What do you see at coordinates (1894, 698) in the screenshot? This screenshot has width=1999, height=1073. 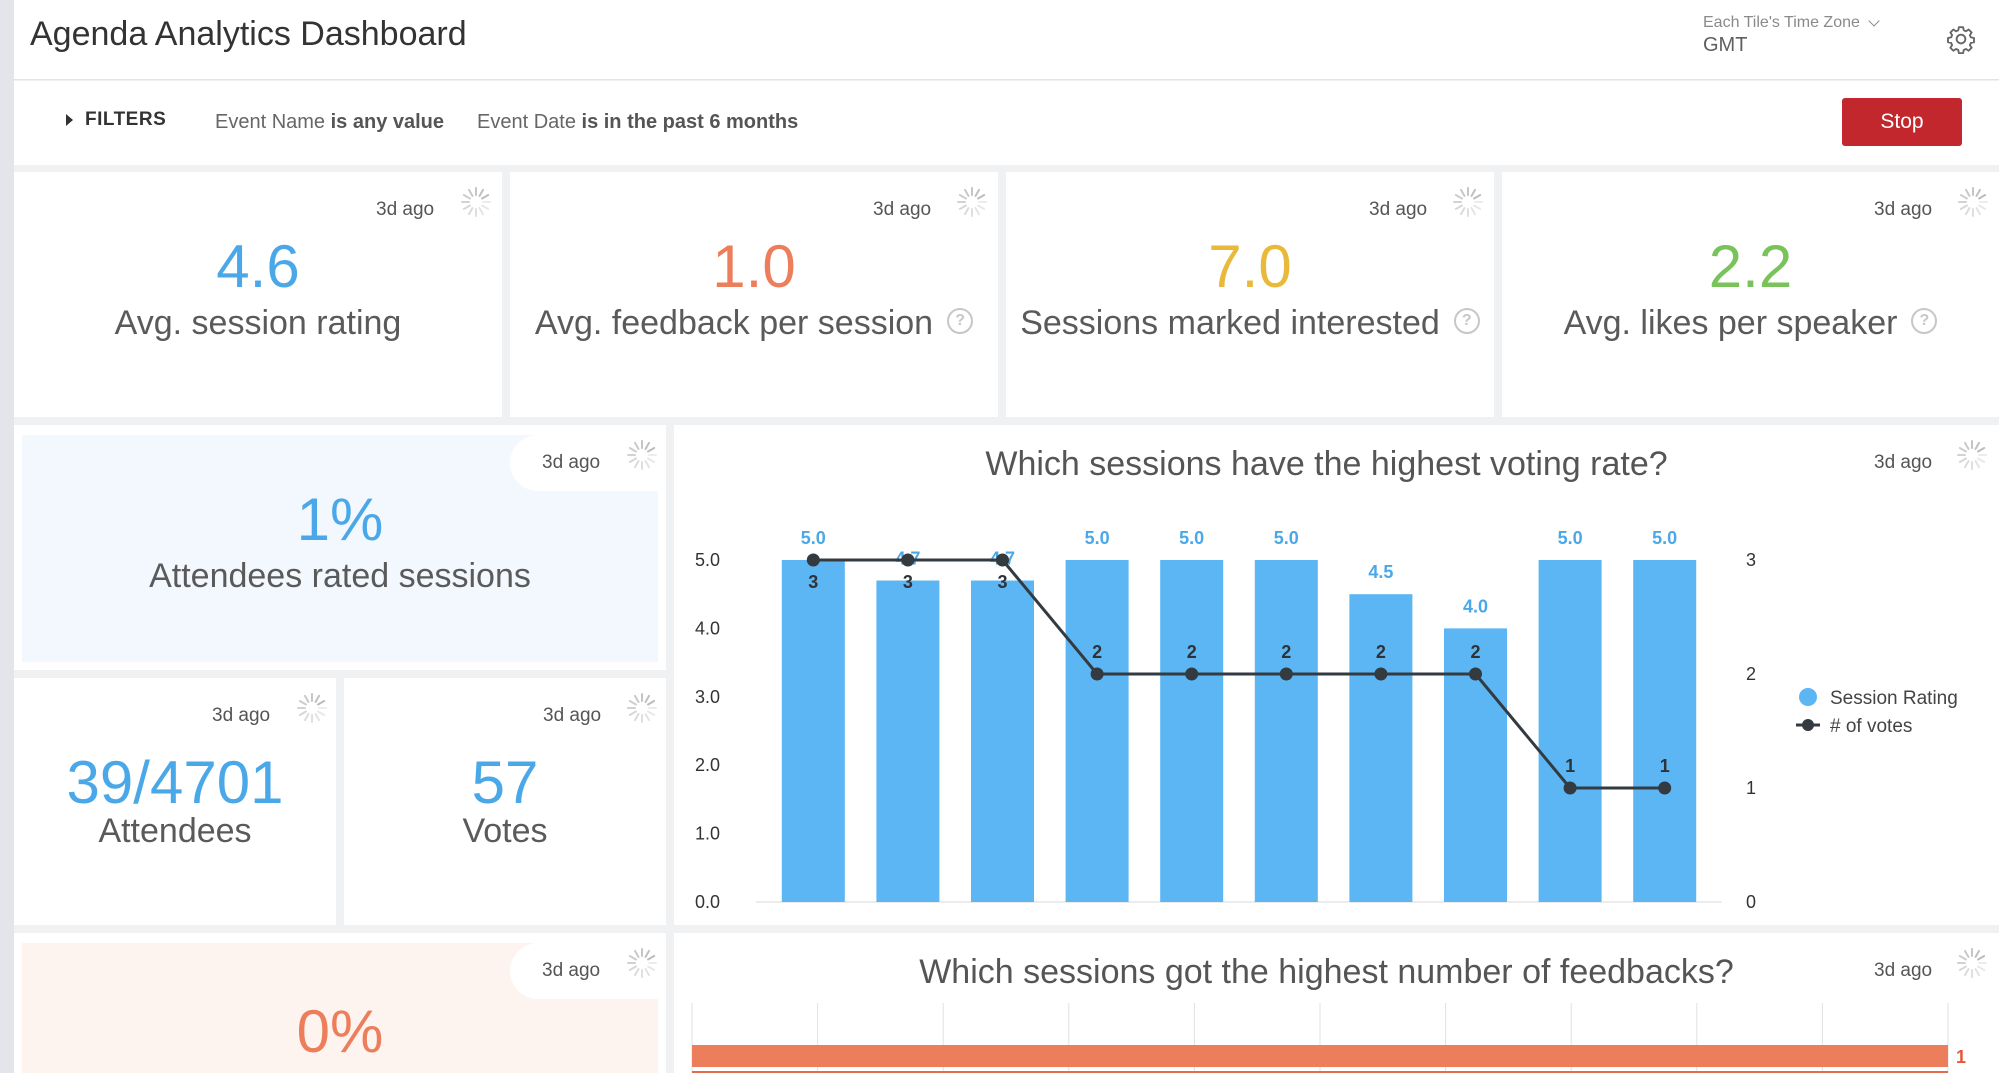 I see `legend-rating-label: Session Rating` at bounding box center [1894, 698].